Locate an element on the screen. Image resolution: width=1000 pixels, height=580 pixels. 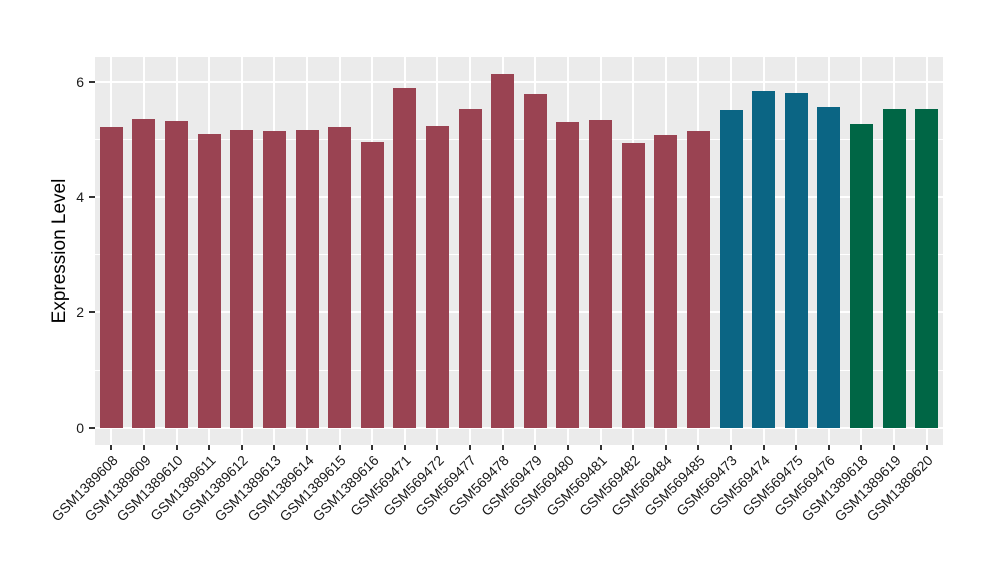
bar-GSM569473 is located at coordinates (731, 269).